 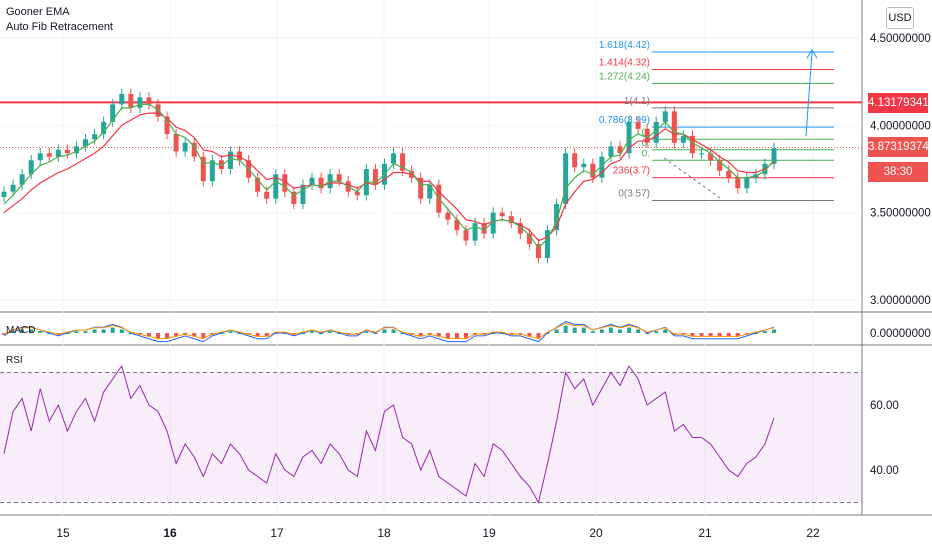 What do you see at coordinates (624, 45) in the screenshot?
I see `fib-level-label: 1.618(4.42)` at bounding box center [624, 45].